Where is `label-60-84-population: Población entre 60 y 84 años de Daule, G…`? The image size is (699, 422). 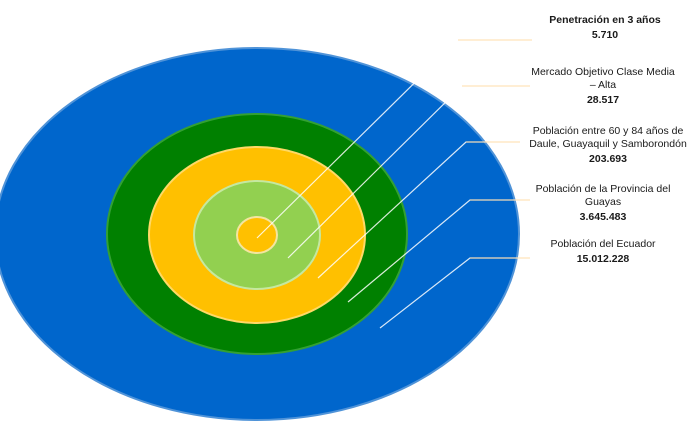
label-60-84-population: Población entre 60 y 84 años de Daule, G… is located at coordinates (608, 145).